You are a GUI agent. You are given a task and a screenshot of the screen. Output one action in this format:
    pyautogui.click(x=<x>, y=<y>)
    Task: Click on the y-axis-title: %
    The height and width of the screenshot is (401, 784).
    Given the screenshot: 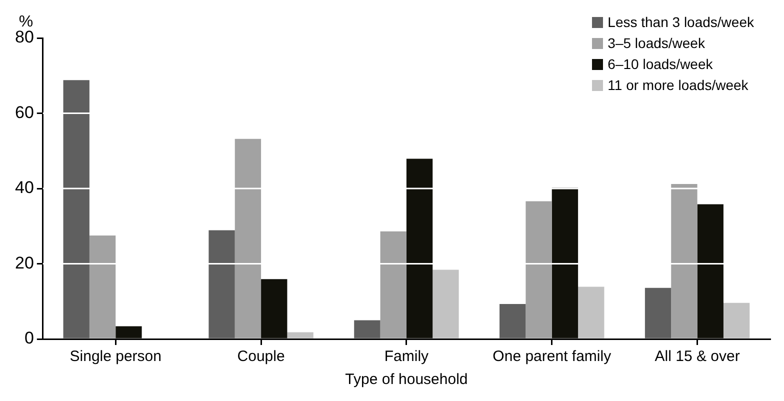 What is the action you would take?
    pyautogui.click(x=26, y=21)
    